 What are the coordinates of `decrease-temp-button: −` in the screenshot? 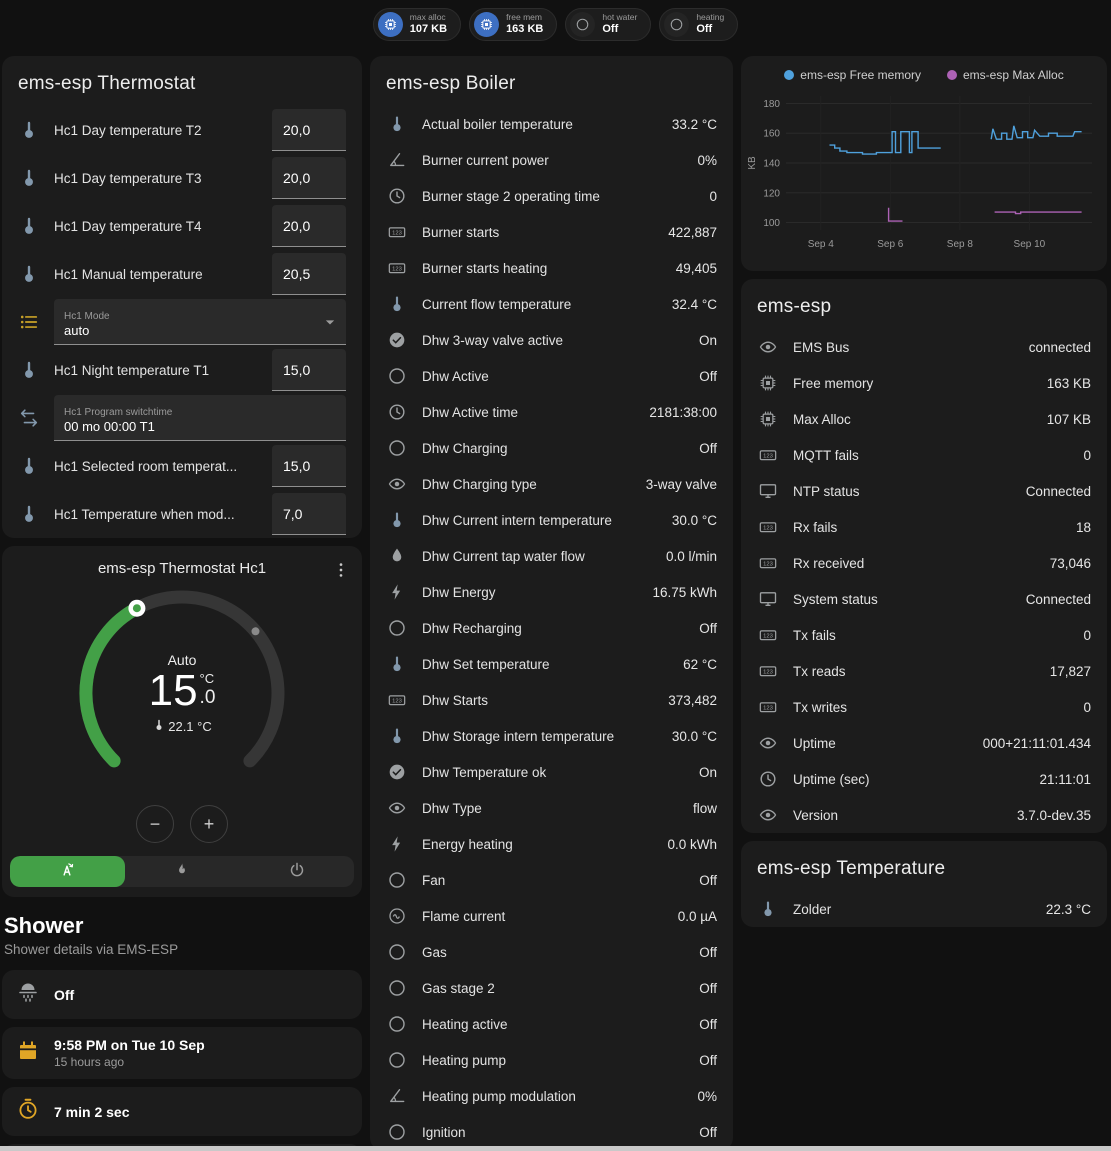 It's located at (155, 824).